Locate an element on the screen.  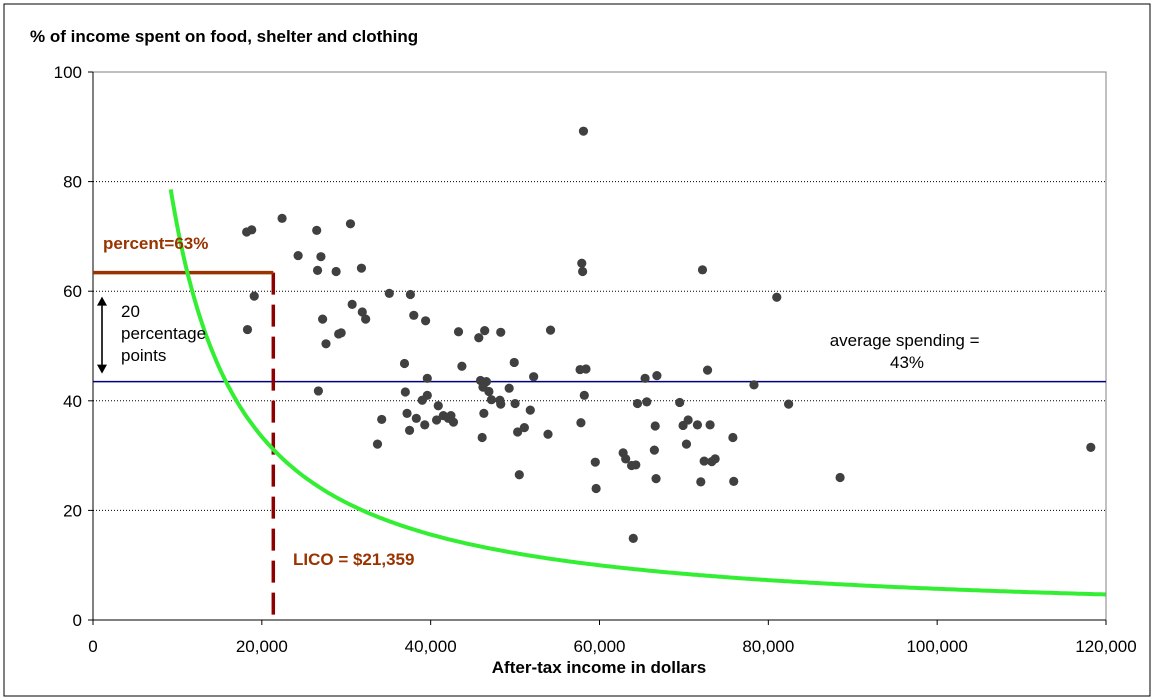
average-annotation-line-2: 43% is located at coordinates (907, 362).